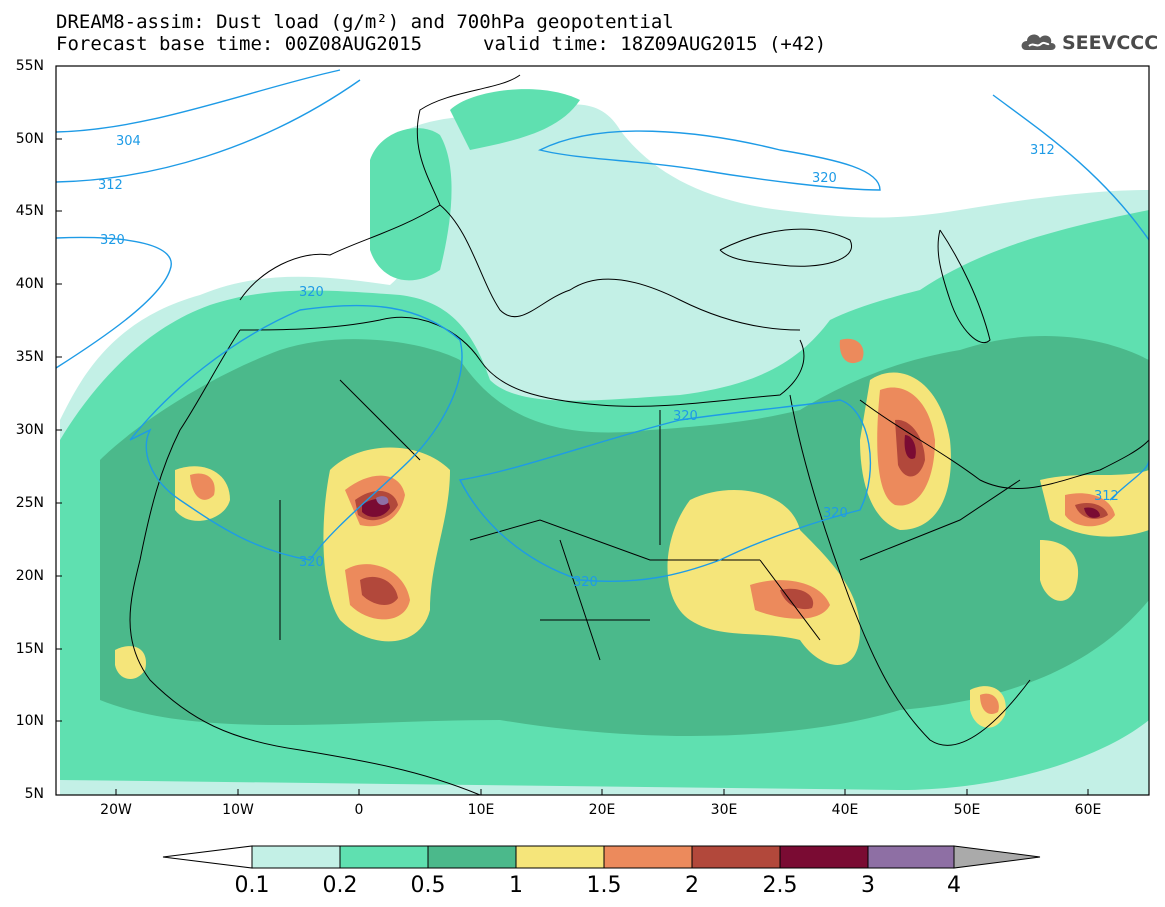 This screenshot has height=907, width=1165. I want to click on dust-band-0-2-europe, so click(515, 119).